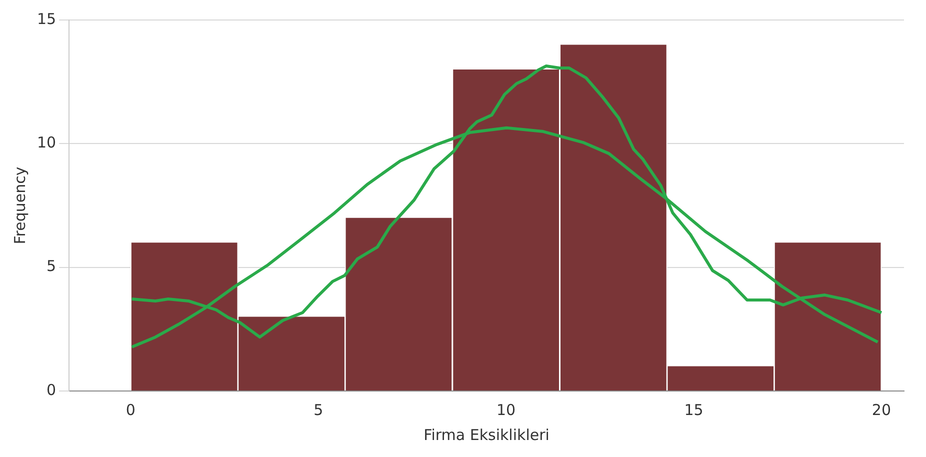 Image resolution: width=926 pixels, height=457 pixels. Describe the element at coordinates (51, 266) in the screenshot. I see `y-tick-label: 5` at that location.